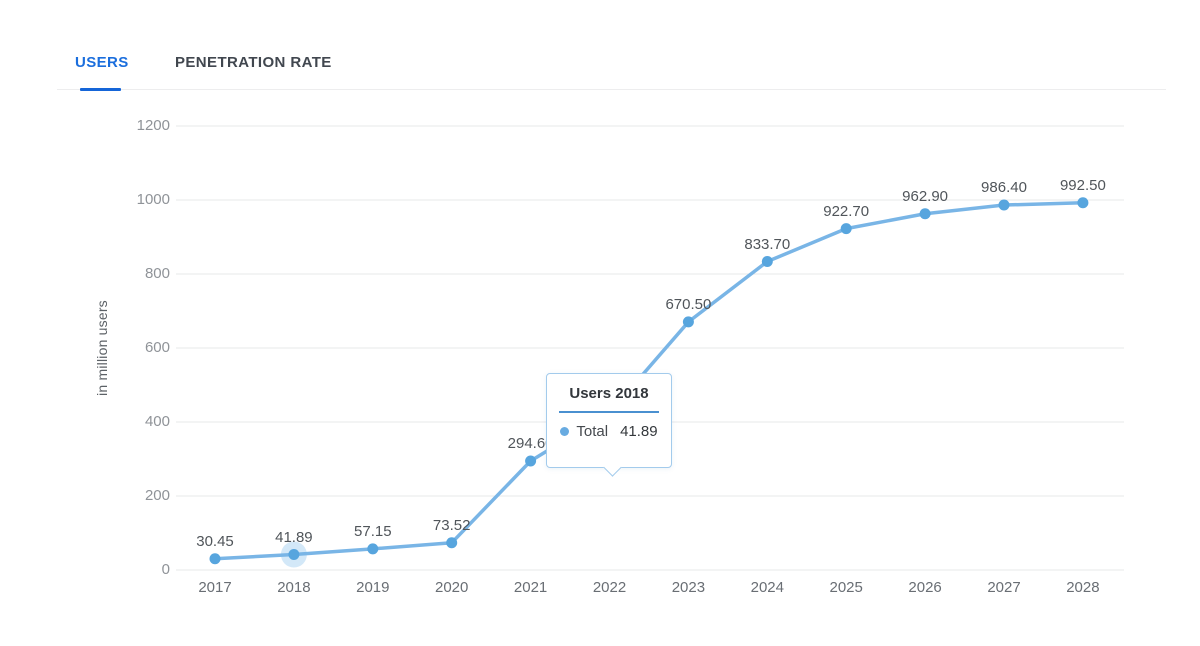  What do you see at coordinates (530, 443) in the screenshot?
I see `point-value-label: 294.60` at bounding box center [530, 443].